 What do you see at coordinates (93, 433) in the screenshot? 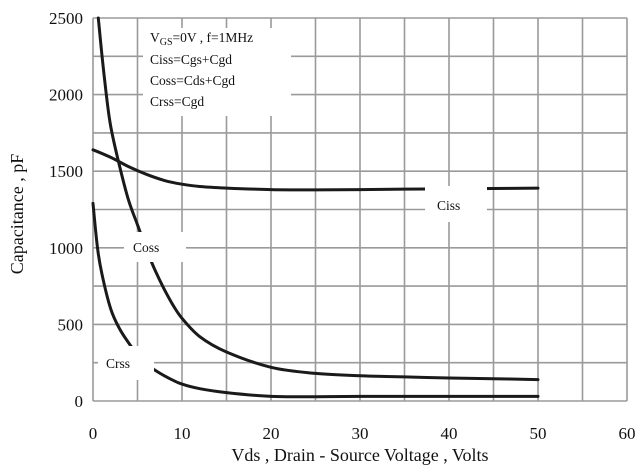
I see `x-tick-label: 0` at bounding box center [93, 433].